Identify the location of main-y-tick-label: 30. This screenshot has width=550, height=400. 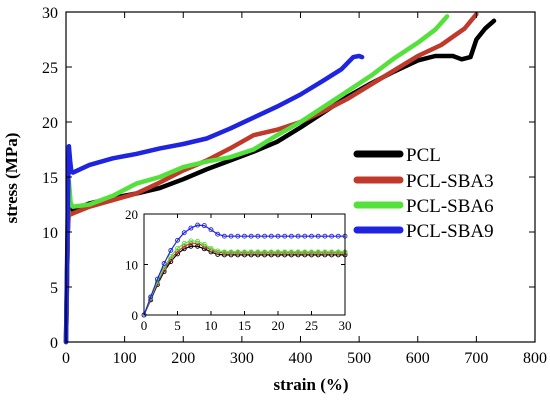
(50, 13).